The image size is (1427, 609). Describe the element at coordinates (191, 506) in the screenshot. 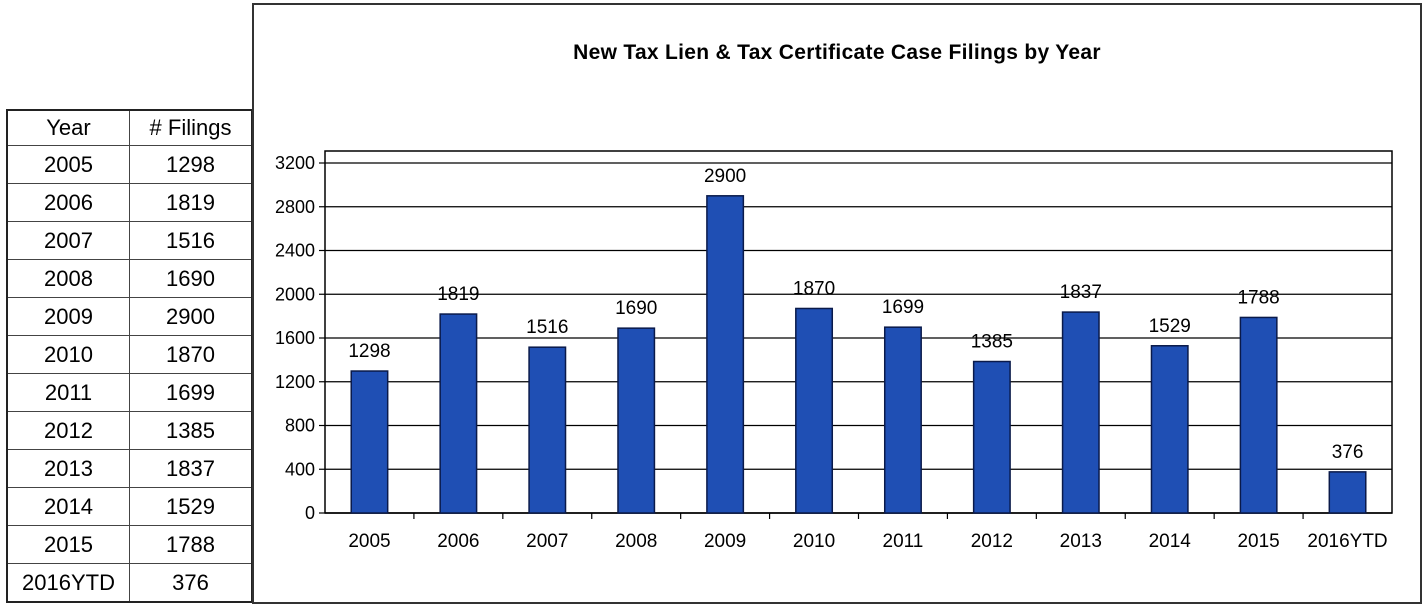

I see `filings-cell: 1529` at that location.